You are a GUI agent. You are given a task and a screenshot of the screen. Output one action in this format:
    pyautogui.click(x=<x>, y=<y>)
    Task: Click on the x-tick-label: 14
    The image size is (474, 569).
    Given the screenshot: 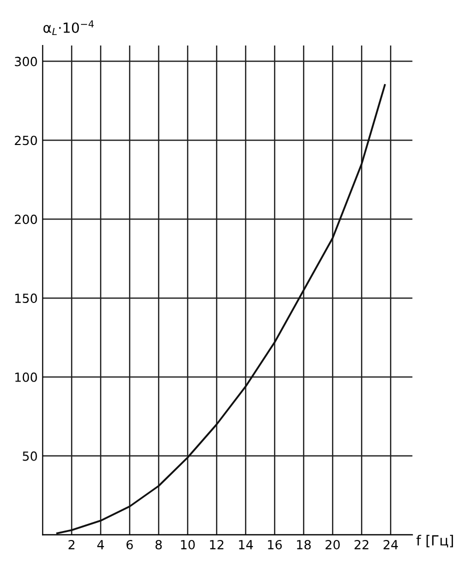 What is the action you would take?
    pyautogui.click(x=246, y=545)
    